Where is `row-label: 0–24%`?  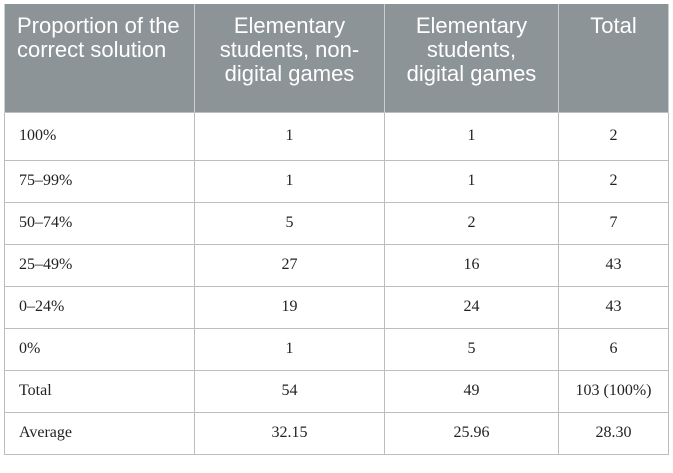 row-label: 0–24% is located at coordinates (99, 307).